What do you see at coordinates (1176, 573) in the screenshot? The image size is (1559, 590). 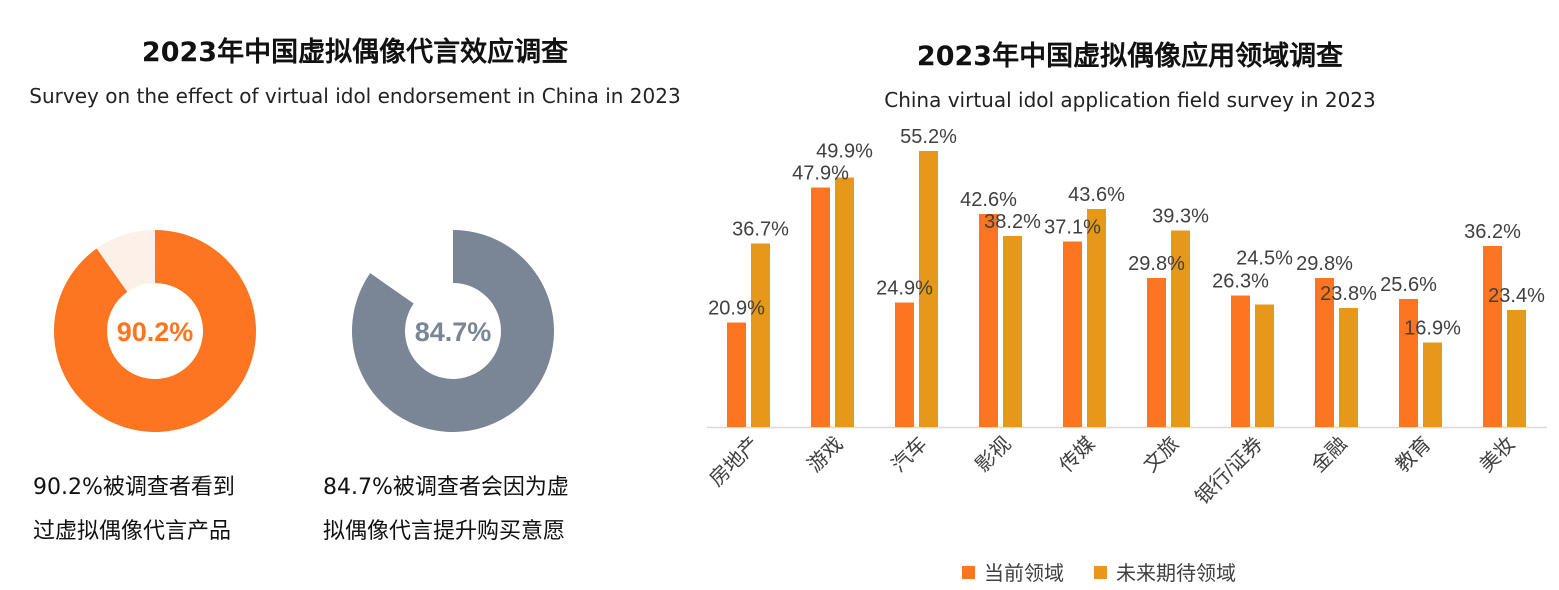 I see `legend-label: 未来期待领域` at bounding box center [1176, 573].